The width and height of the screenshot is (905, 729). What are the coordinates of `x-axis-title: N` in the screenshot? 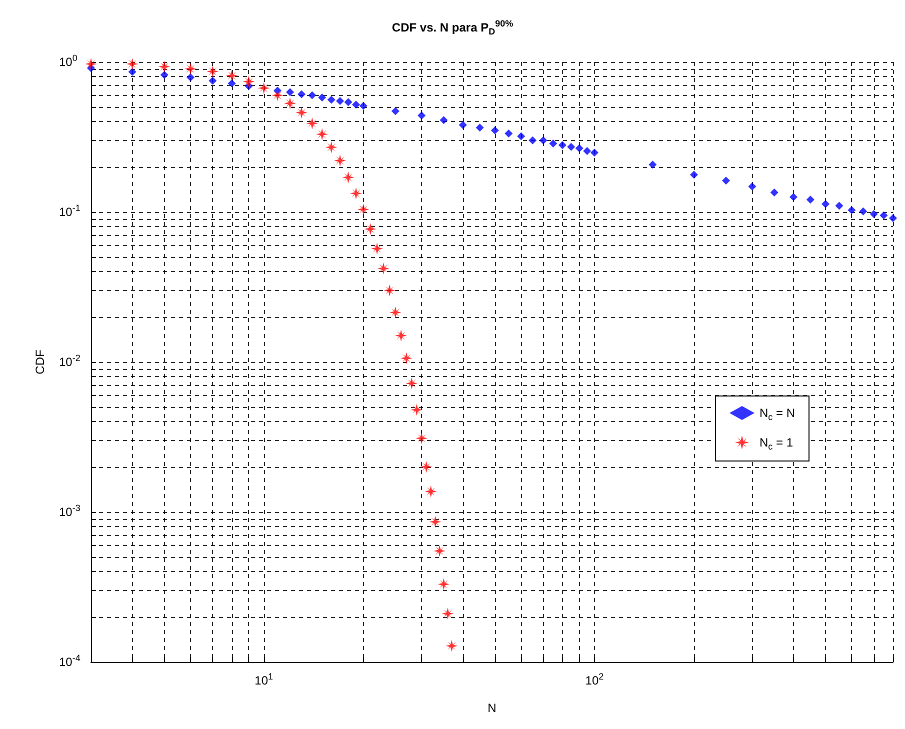 It's located at (492, 708).